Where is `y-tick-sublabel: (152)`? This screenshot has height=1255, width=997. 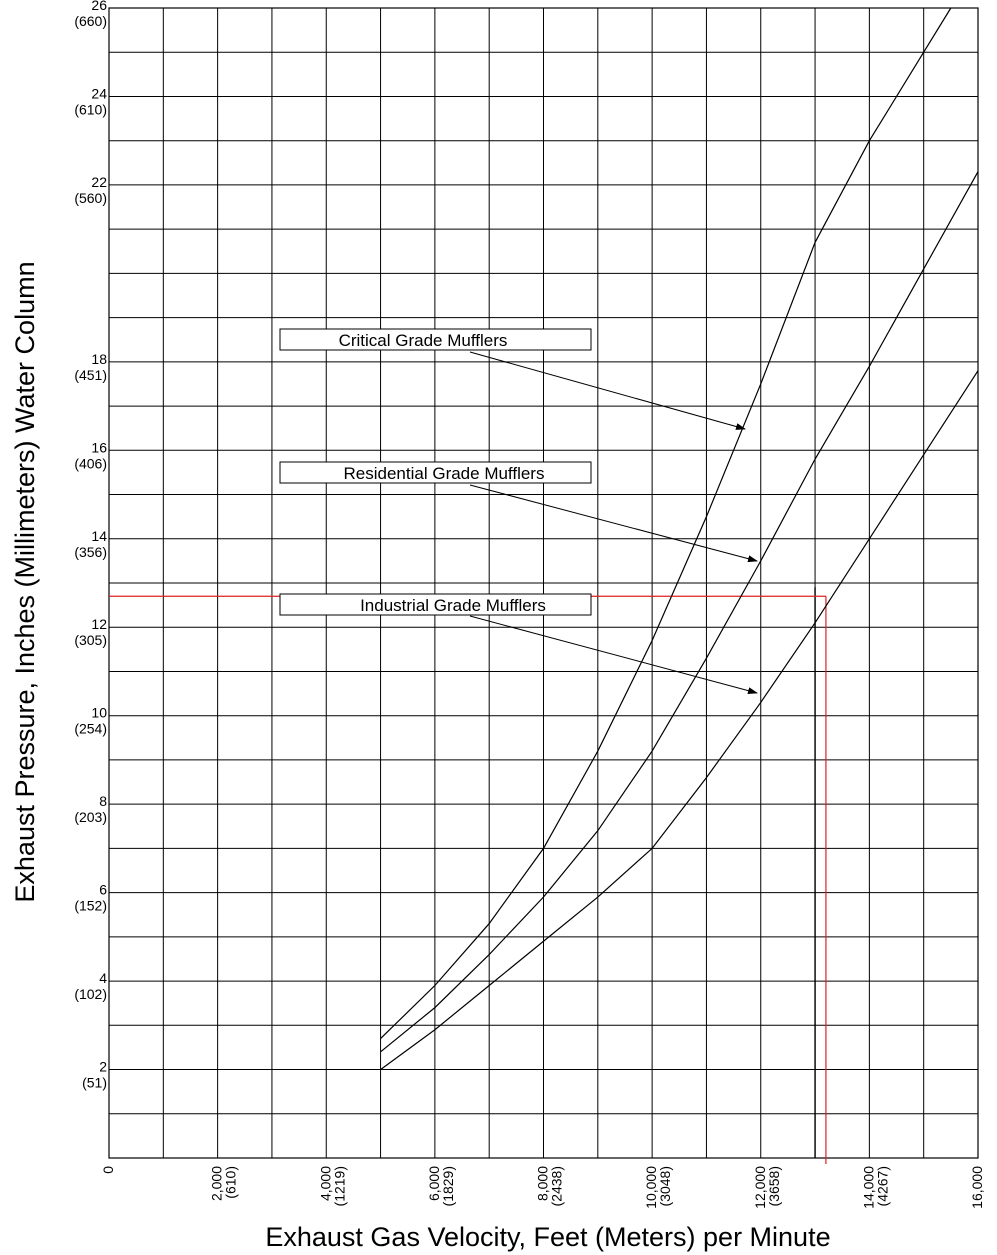
y-tick-sublabel: (152) is located at coordinates (90, 906).